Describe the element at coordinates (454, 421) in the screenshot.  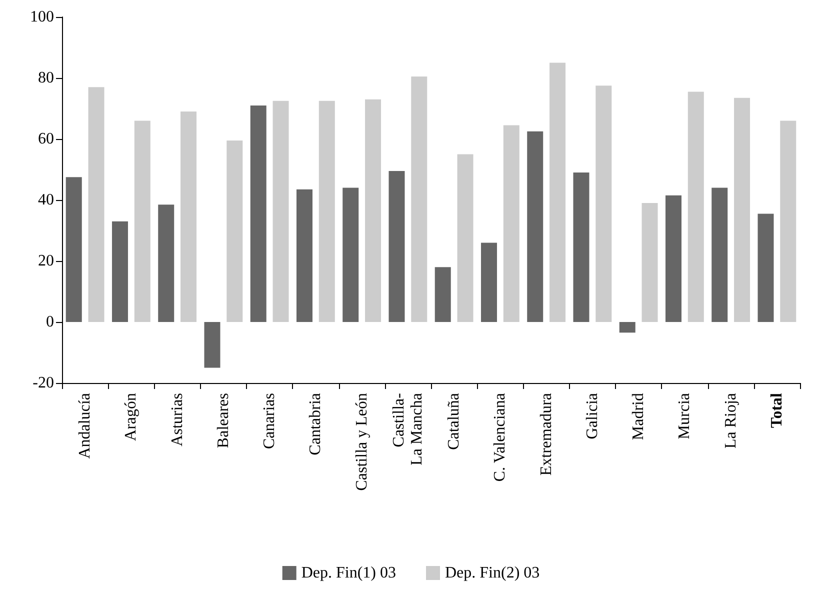
I see `x-tick-label: Cataluña` at that location.